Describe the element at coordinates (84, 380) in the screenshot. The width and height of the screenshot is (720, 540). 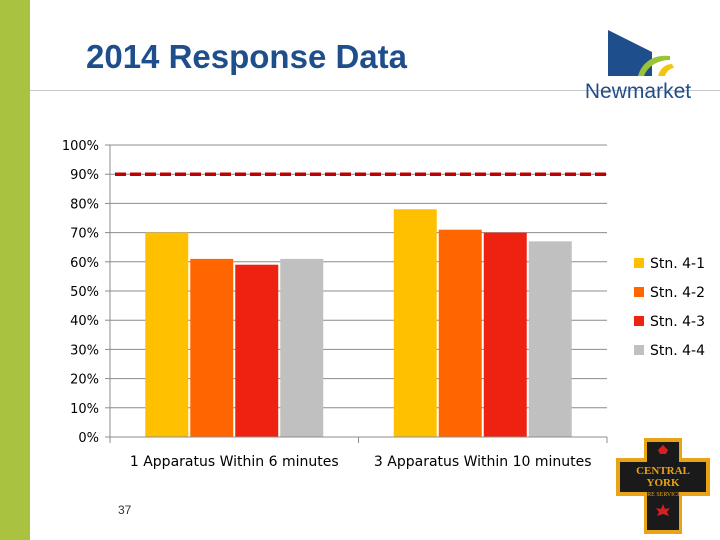
I see `y-tick-label: 20%` at that location.